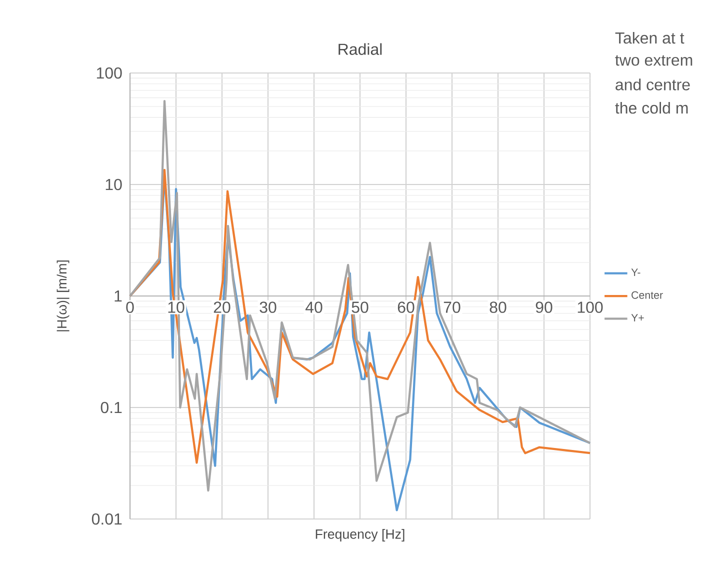 This screenshot has width=716, height=565. Describe the element at coordinates (130, 307) in the screenshot. I see `x-tick-label: 0` at that location.